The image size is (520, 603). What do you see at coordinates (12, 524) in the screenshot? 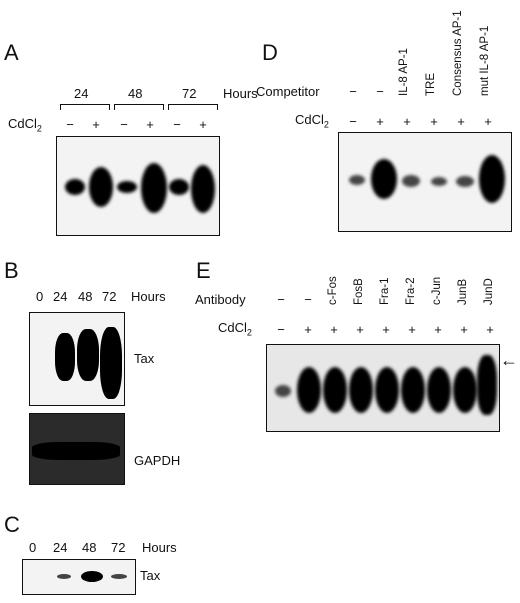
I see `panel-c-letter: C` at bounding box center [12, 524].